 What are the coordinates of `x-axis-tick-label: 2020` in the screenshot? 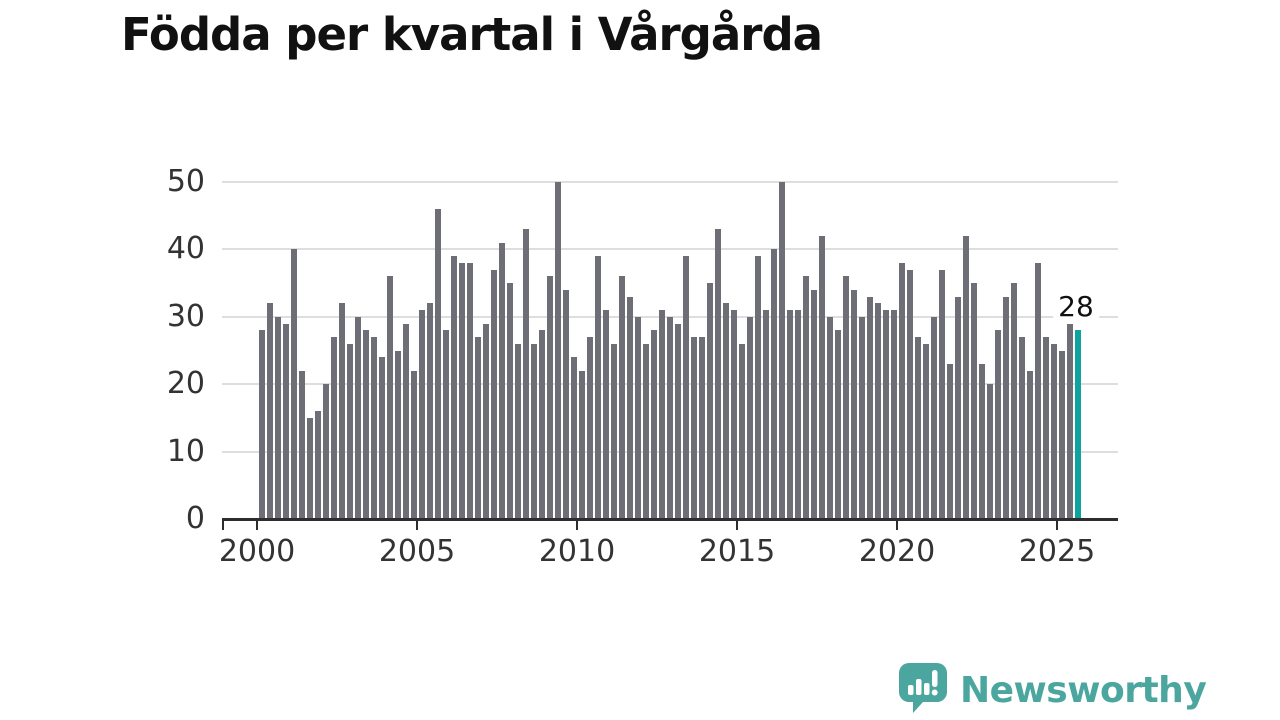 It's located at (897, 551).